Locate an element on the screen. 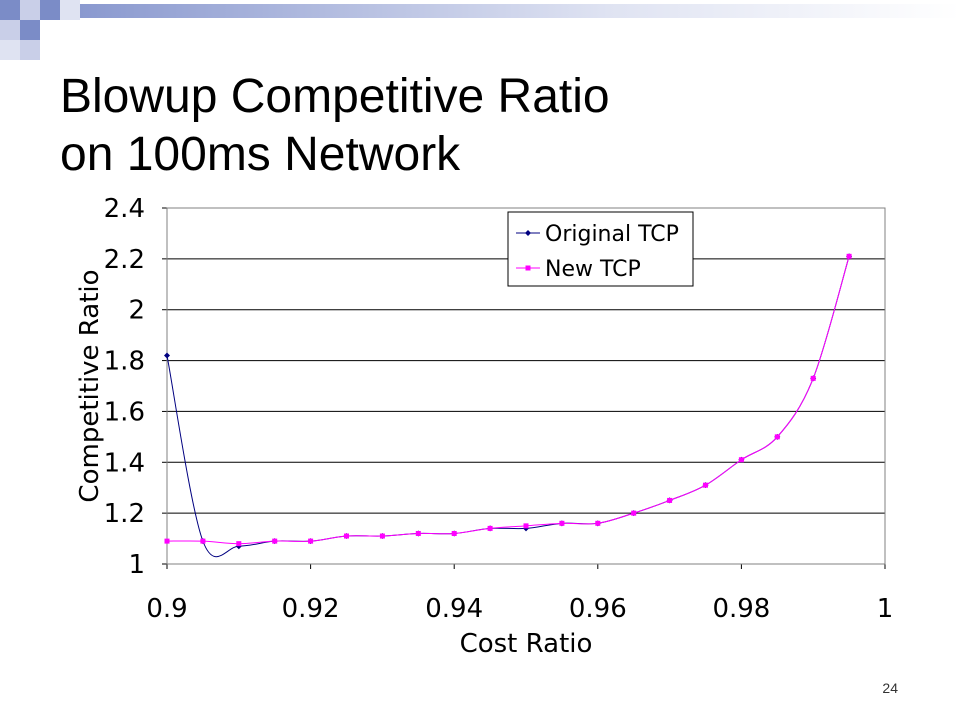 This screenshot has height=720, width=960. y-tick-label: 1.8 is located at coordinates (124, 362).